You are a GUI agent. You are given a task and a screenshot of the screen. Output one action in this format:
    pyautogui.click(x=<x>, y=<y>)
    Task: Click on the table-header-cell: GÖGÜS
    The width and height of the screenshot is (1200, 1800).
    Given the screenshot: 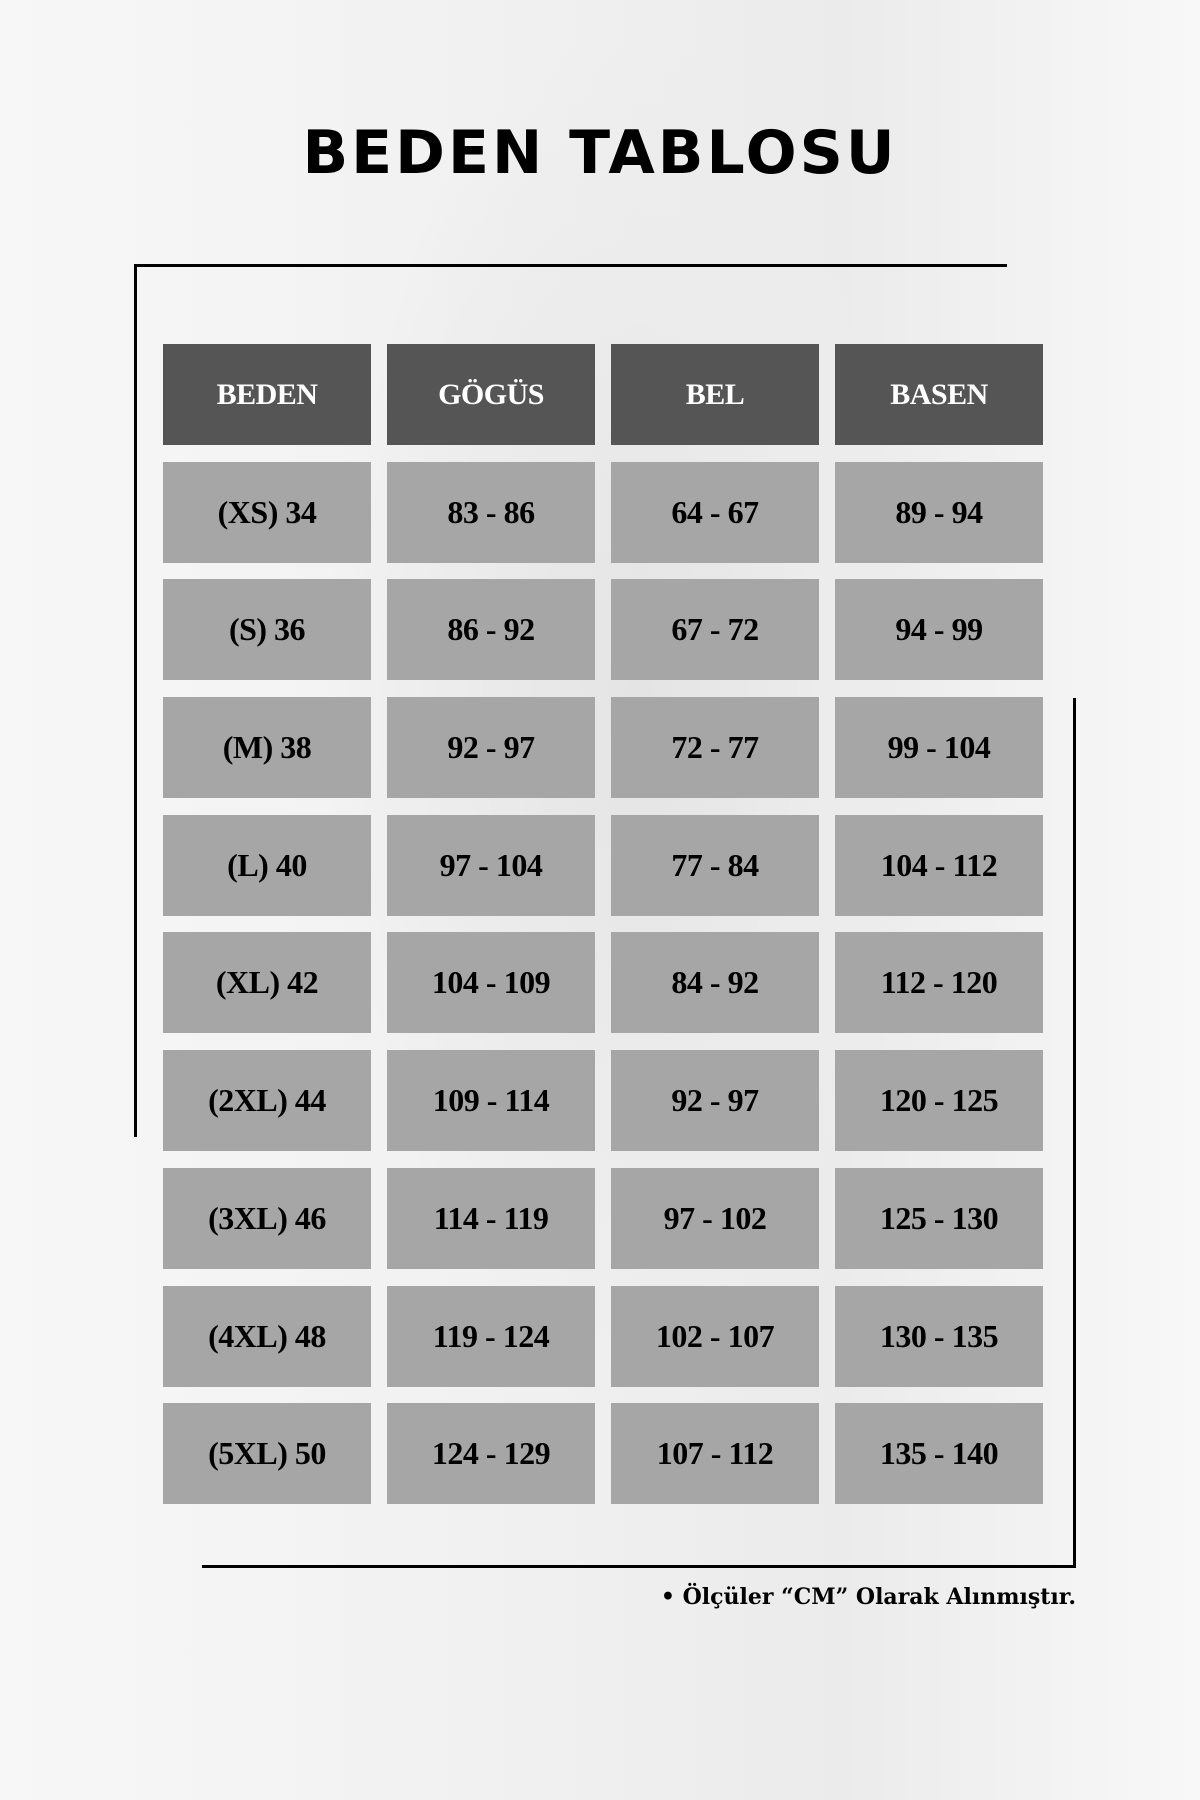 What is the action you would take?
    pyautogui.click(x=491, y=394)
    